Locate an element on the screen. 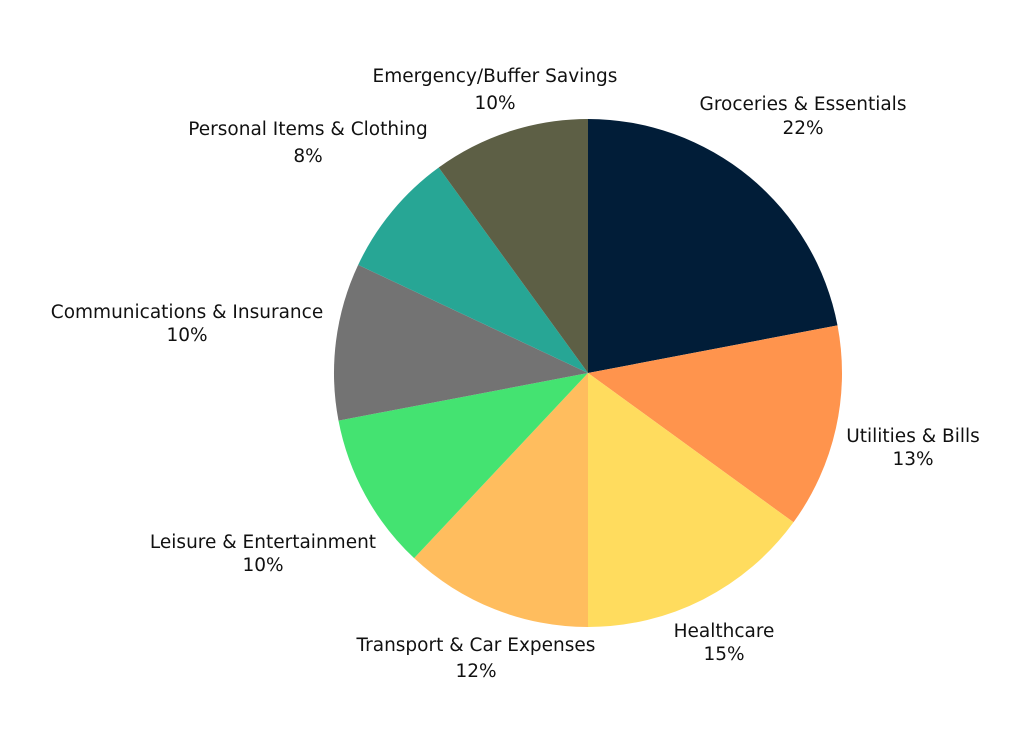 Image resolution: width=1024 pixels, height=730 pixels. slice-value-label: 12% is located at coordinates (475, 671).